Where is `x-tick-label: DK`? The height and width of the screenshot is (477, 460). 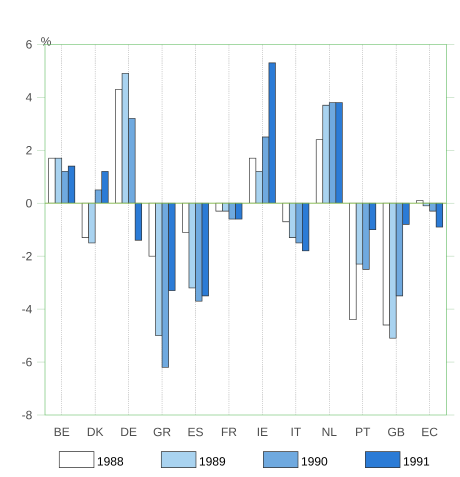 x-tick-label: DK is located at coordinates (96, 432).